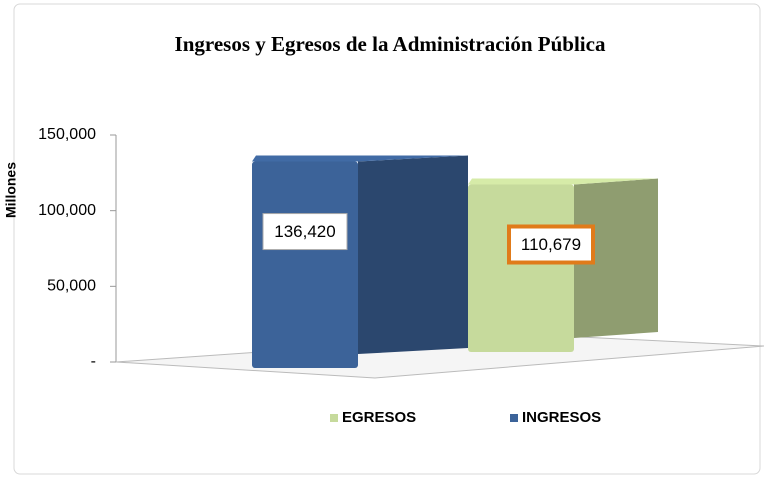  Describe the element at coordinates (11, 190) in the screenshot. I see `y-axis-label: Millones` at that location.